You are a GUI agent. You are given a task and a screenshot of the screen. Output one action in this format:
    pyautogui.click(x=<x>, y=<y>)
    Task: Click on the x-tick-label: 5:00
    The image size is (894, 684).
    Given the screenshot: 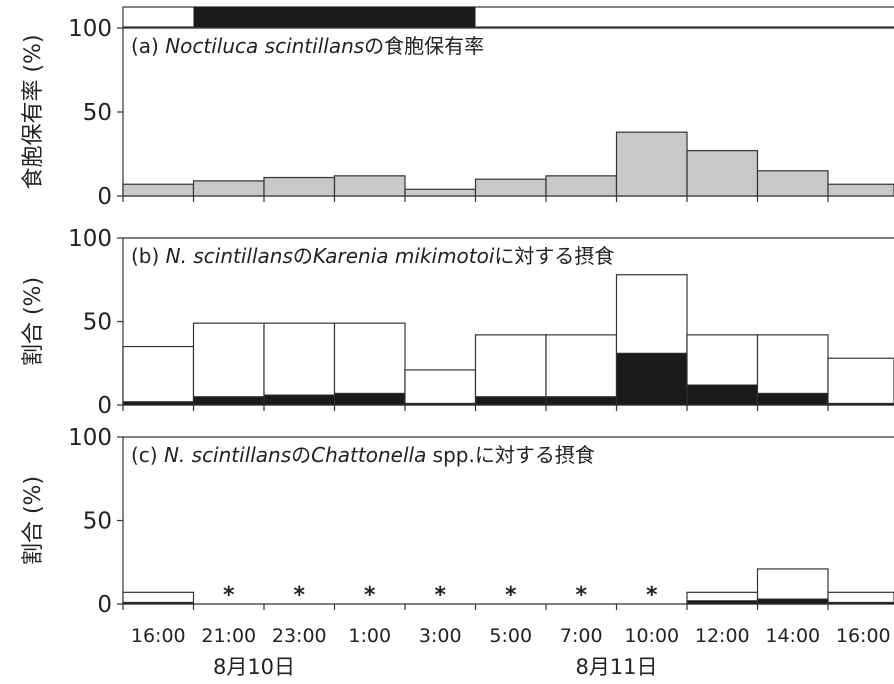 What is the action you would take?
    pyautogui.click(x=510, y=636)
    